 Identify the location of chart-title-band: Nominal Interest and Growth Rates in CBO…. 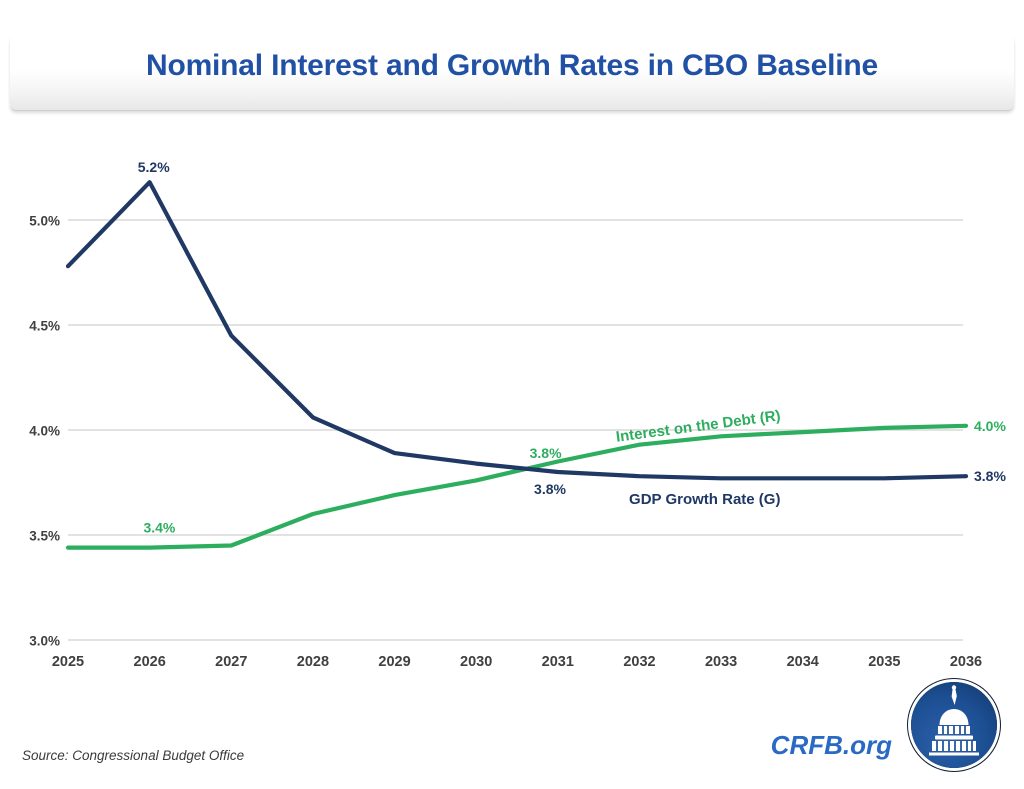
(512, 73).